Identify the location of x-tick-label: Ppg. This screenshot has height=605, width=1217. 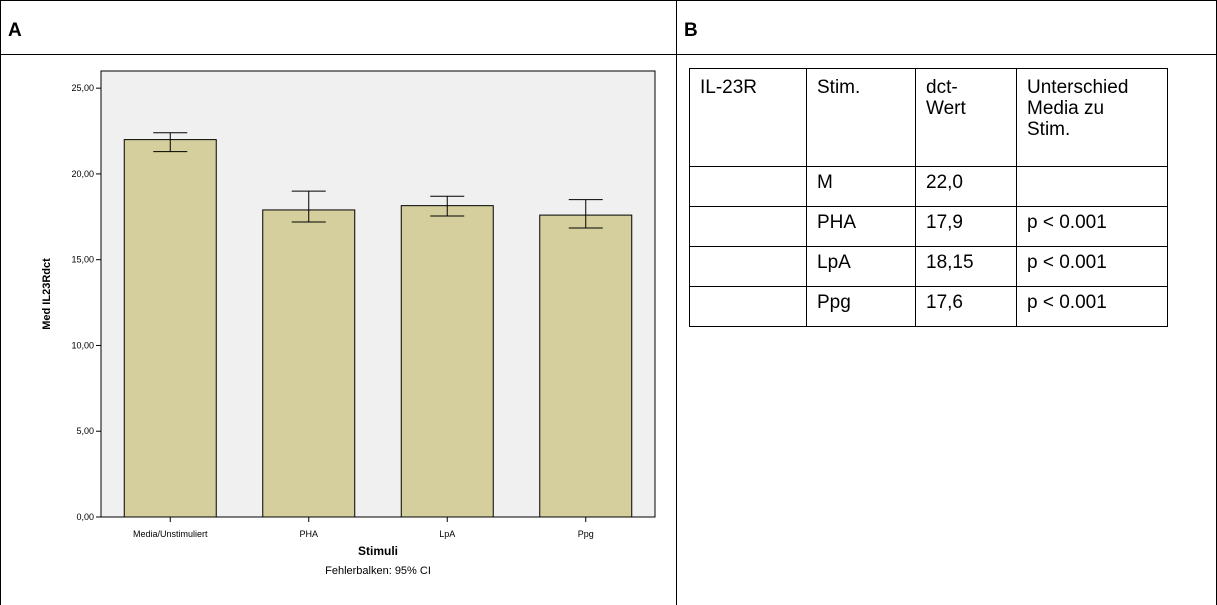
(586, 534).